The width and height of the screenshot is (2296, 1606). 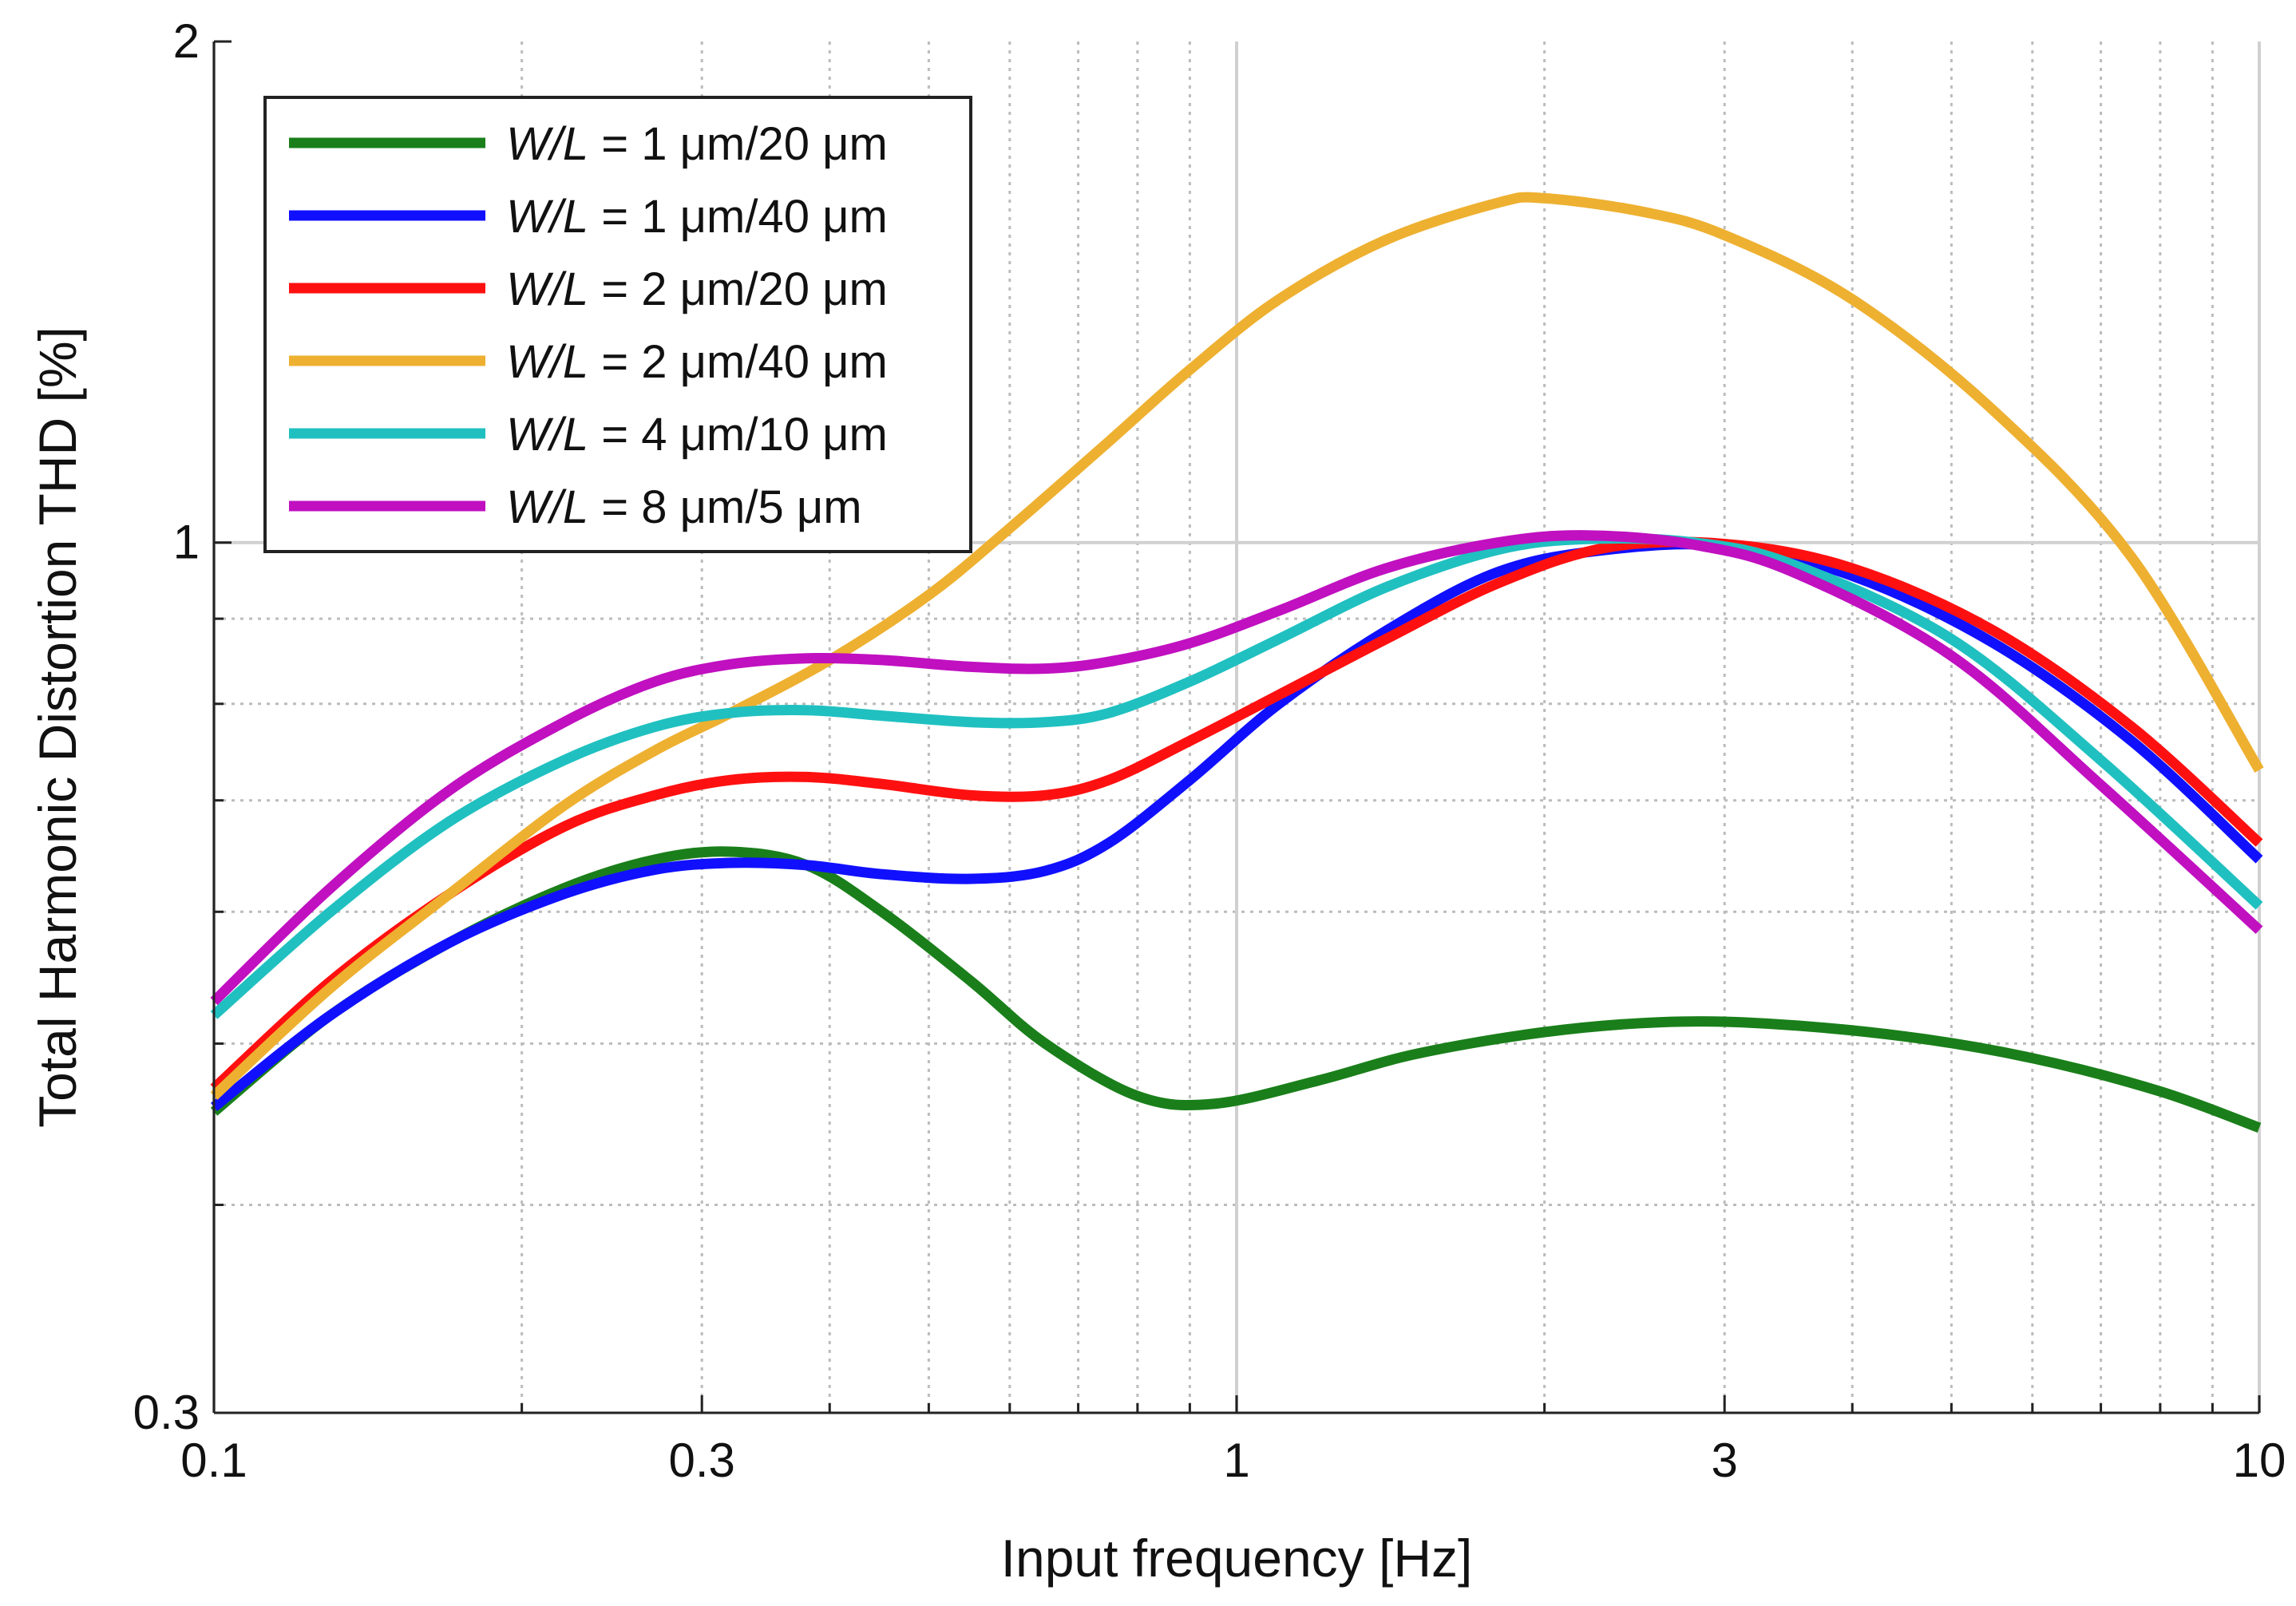 I want to click on legend-label-rest: = 1 μm/20 μm, so click(x=738, y=144).